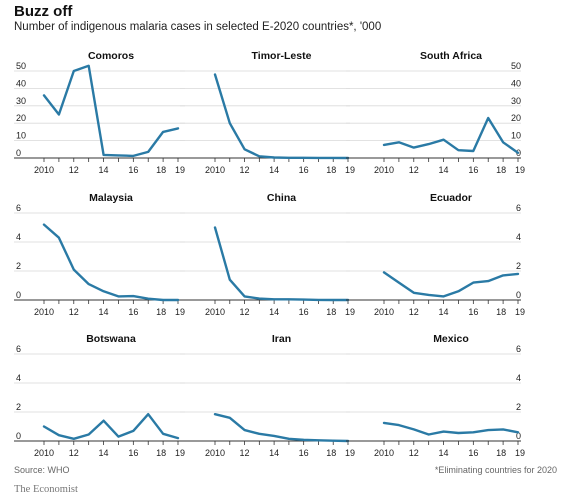 This screenshot has width=569, height=504. Describe the element at coordinates (516, 101) in the screenshot. I see `y-tick-label: 30` at that location.